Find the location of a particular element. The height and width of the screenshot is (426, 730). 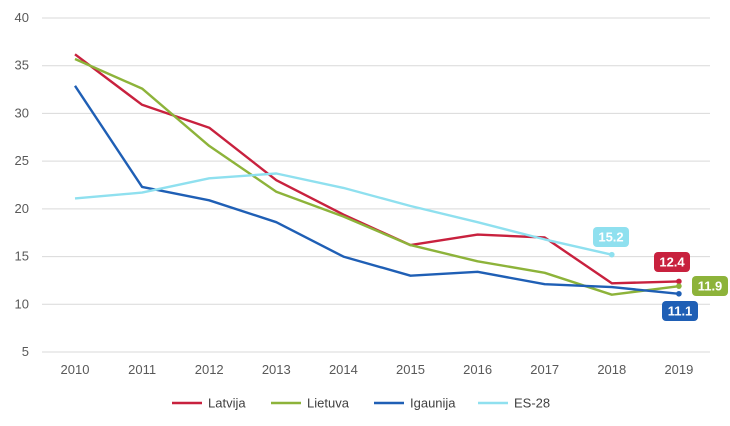

y-tick-label: 20 is located at coordinates (22, 208).